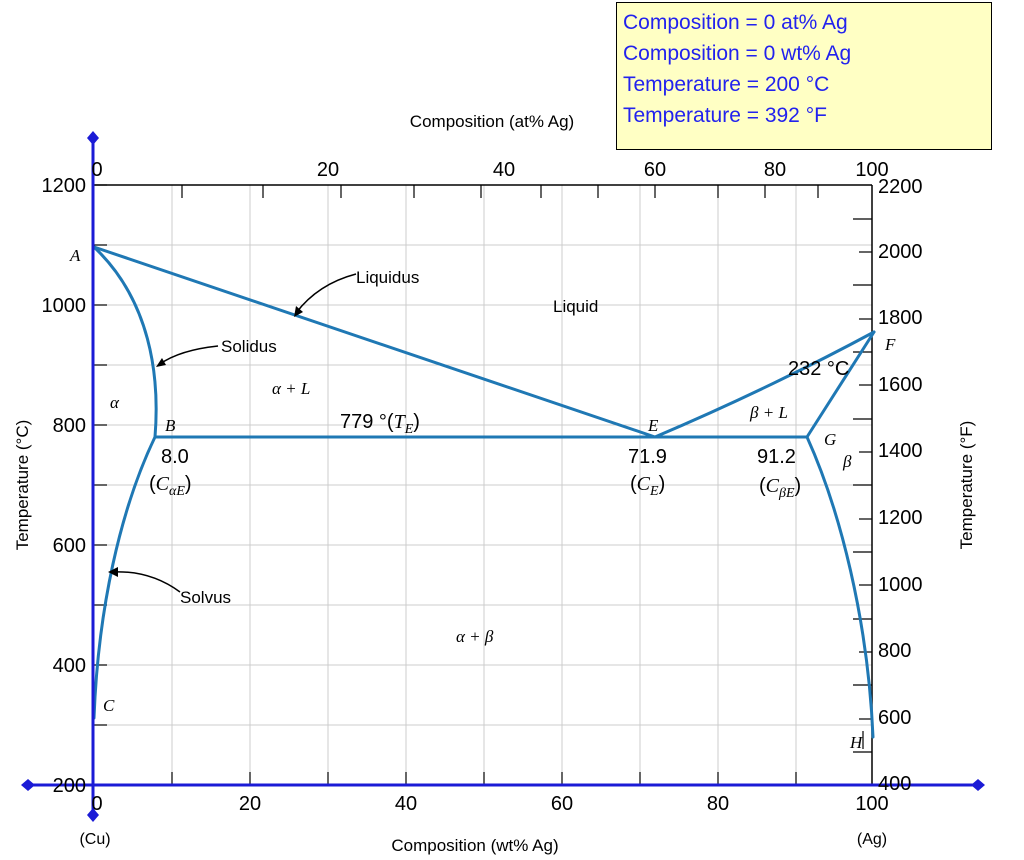 This screenshot has width=1024, height=860. Describe the element at coordinates (93, 815) in the screenshot. I see `bottom-diamond-handle` at that location.